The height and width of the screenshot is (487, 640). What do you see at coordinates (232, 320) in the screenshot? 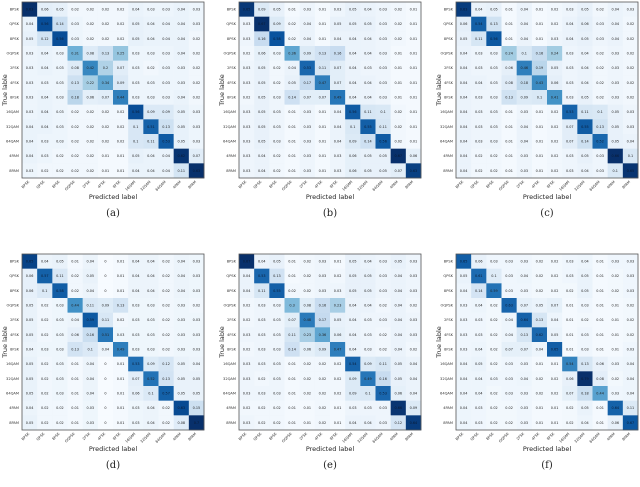
I see `y-tick-label: 2FSK` at bounding box center [232, 320].